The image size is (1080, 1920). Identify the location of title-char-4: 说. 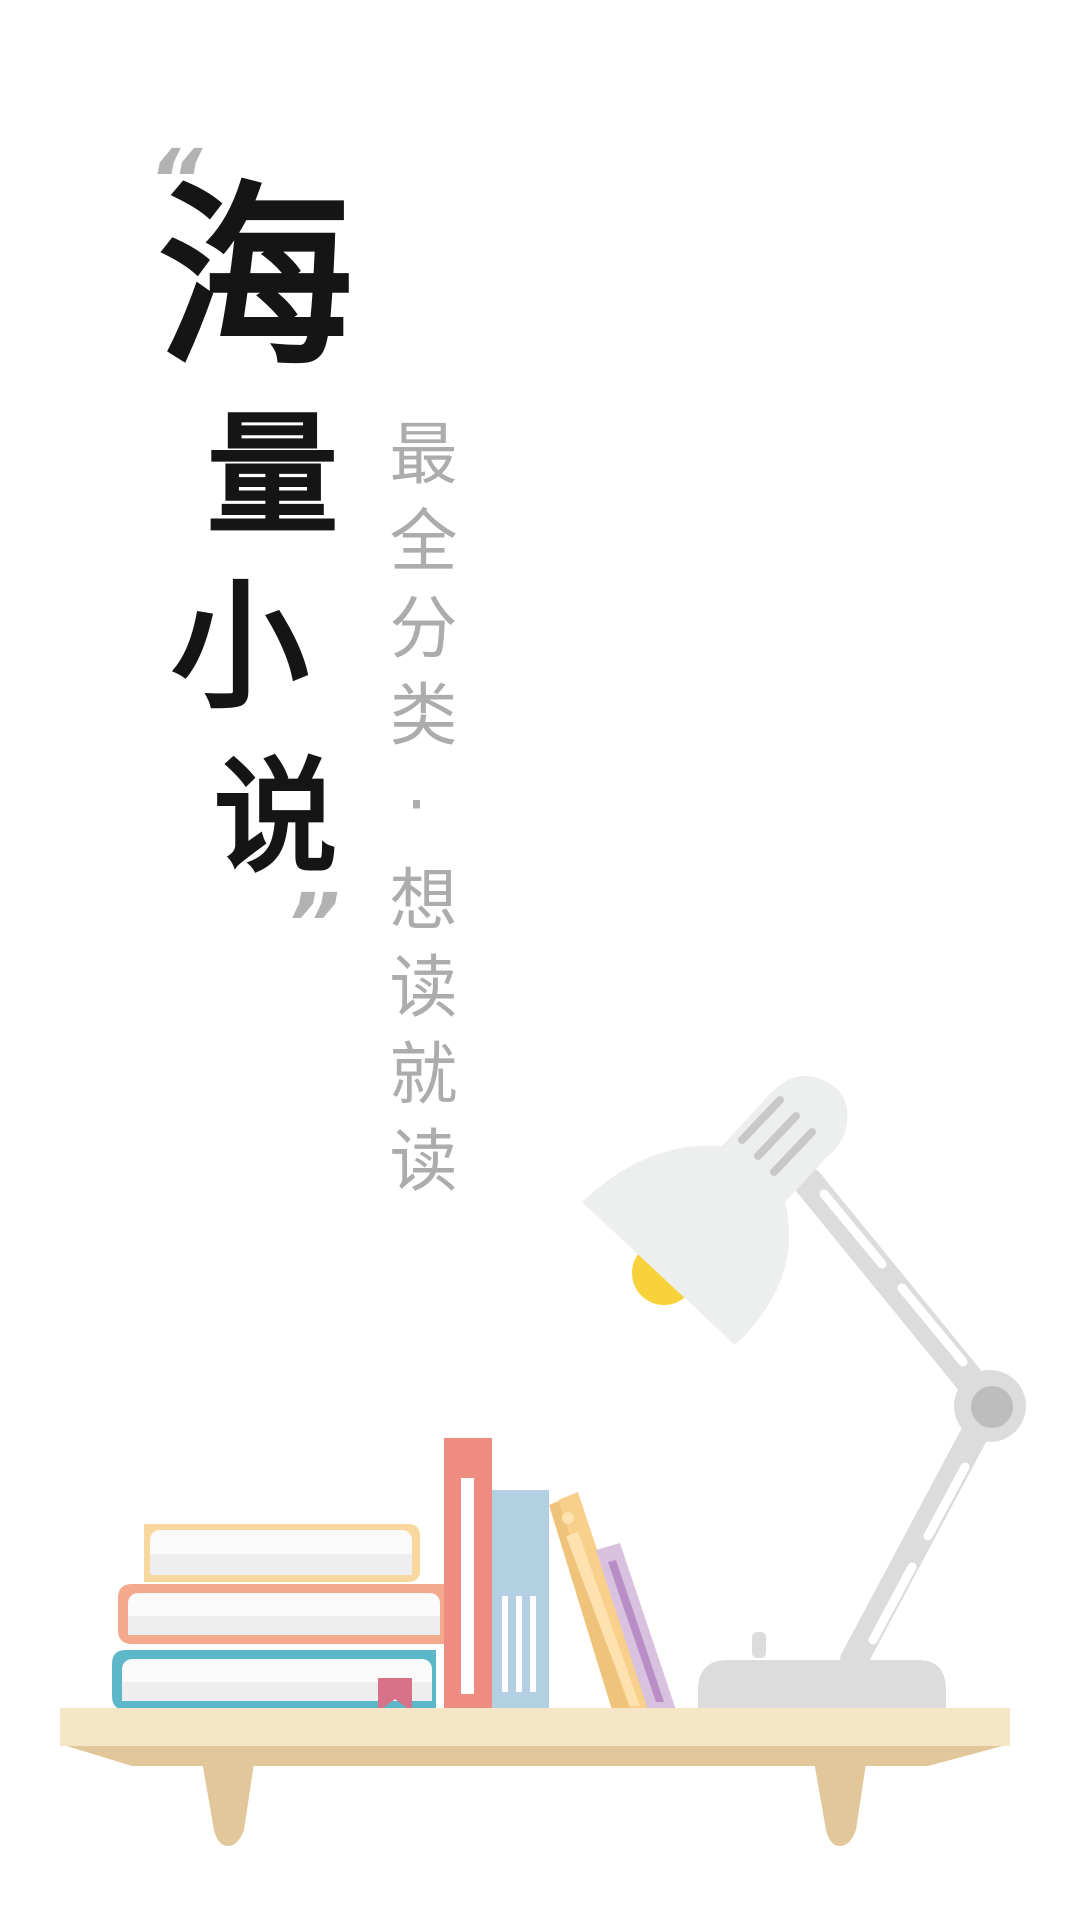
(275, 817).